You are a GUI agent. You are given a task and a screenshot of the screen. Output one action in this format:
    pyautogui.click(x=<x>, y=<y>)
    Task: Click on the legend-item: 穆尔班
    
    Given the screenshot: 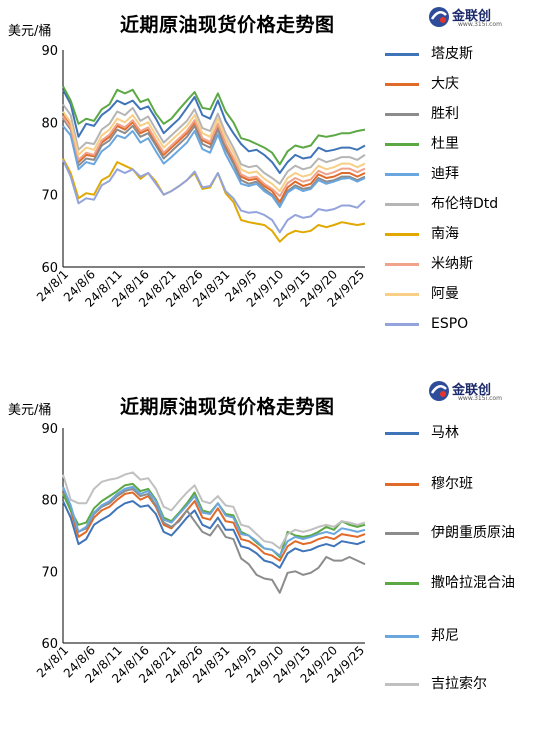 What is the action you would take?
    pyautogui.click(x=459, y=484)
    